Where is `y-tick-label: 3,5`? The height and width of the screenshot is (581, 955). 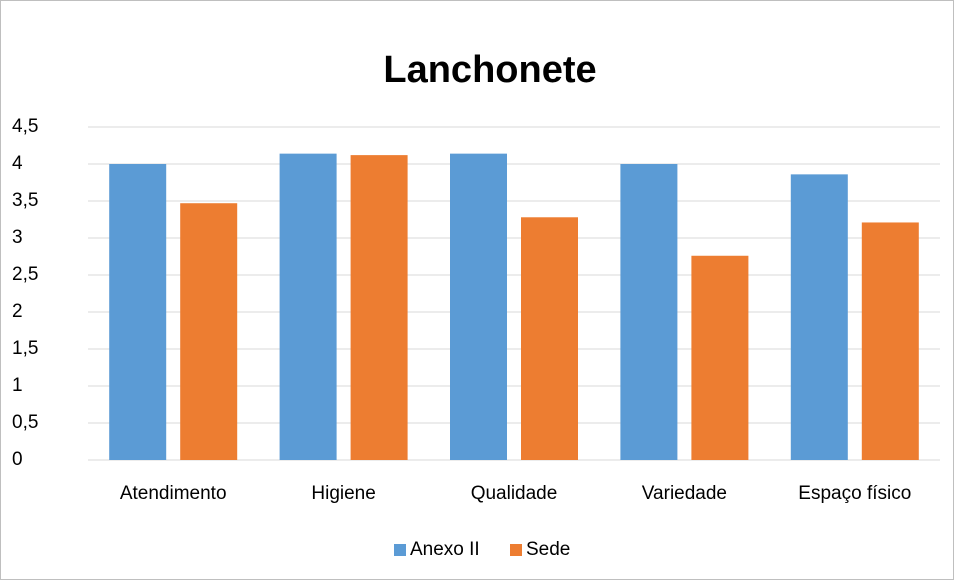
y-tick-label: 3,5 is located at coordinates (25, 200).